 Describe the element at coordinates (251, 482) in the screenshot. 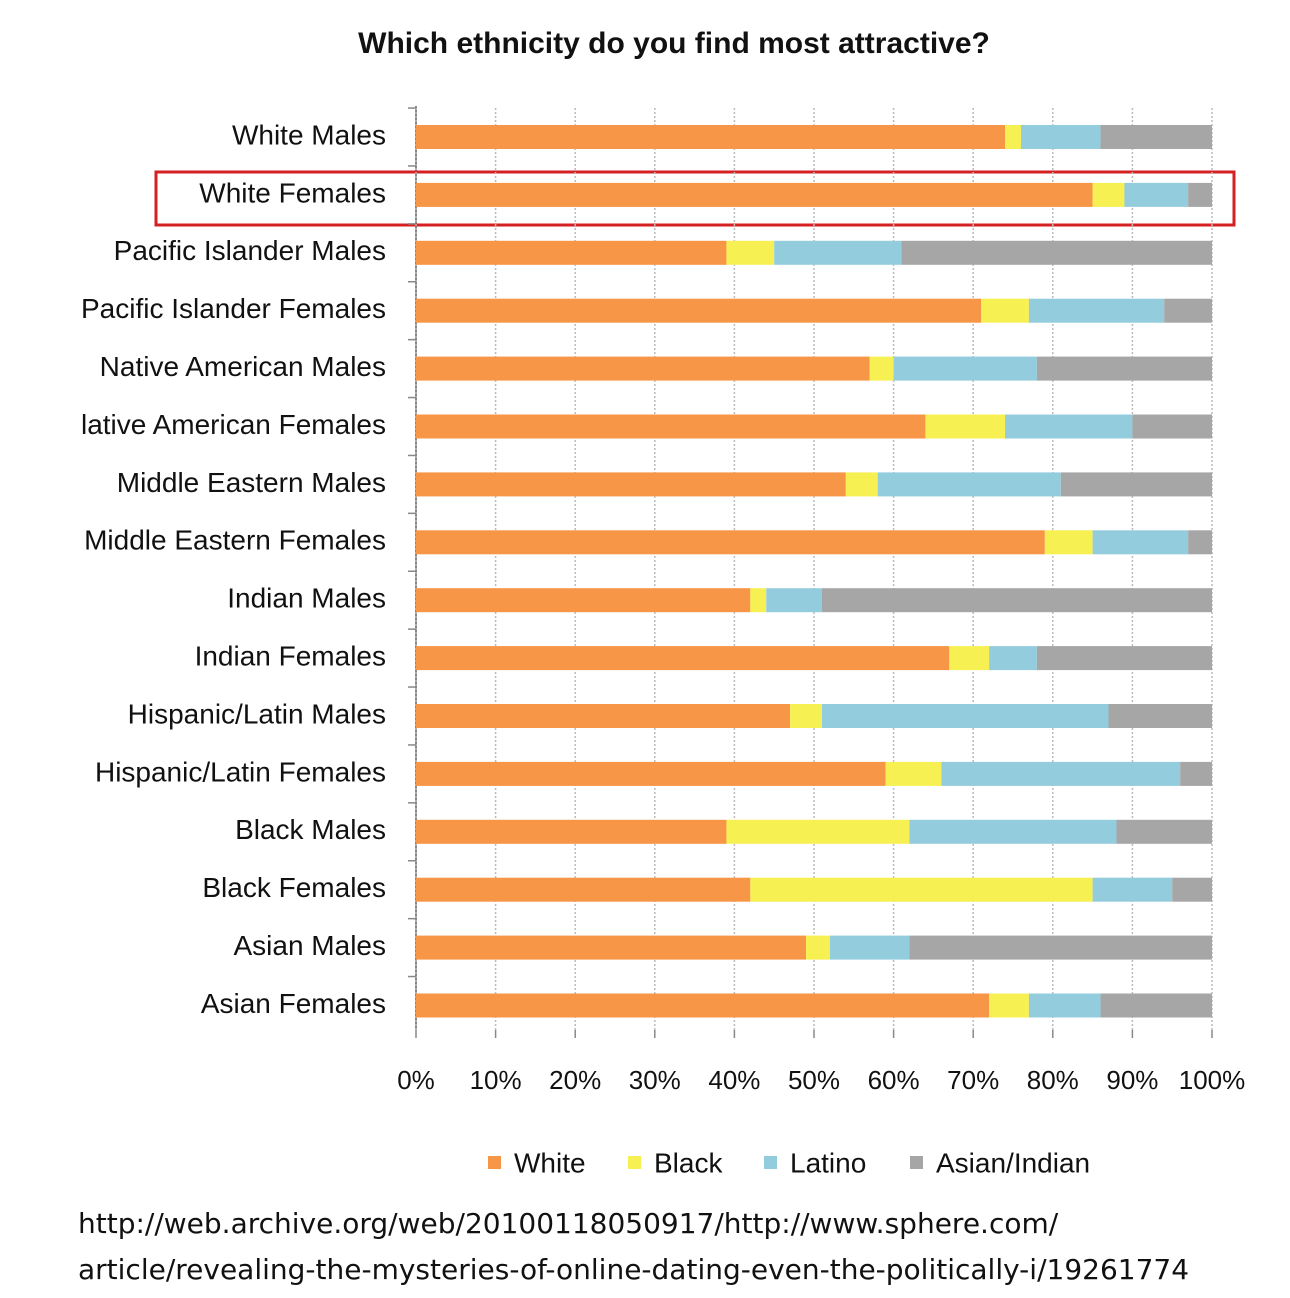

I see `category-label: Middle Eastern Males` at that location.